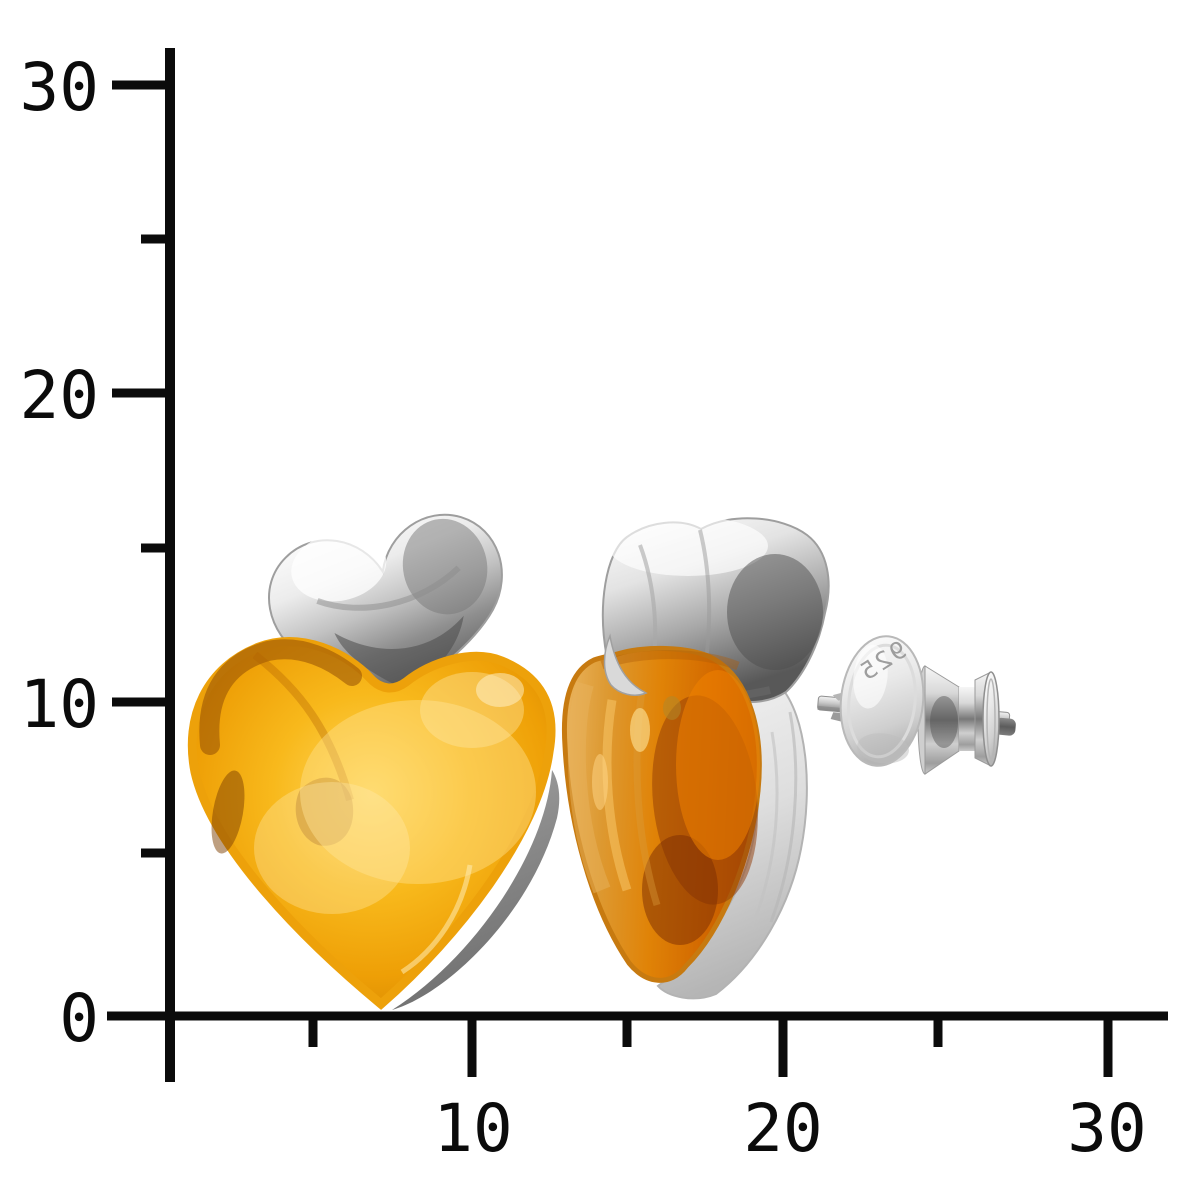 This screenshot has width=1200, height=1200. I want to click on left-earring, so click(373, 761).